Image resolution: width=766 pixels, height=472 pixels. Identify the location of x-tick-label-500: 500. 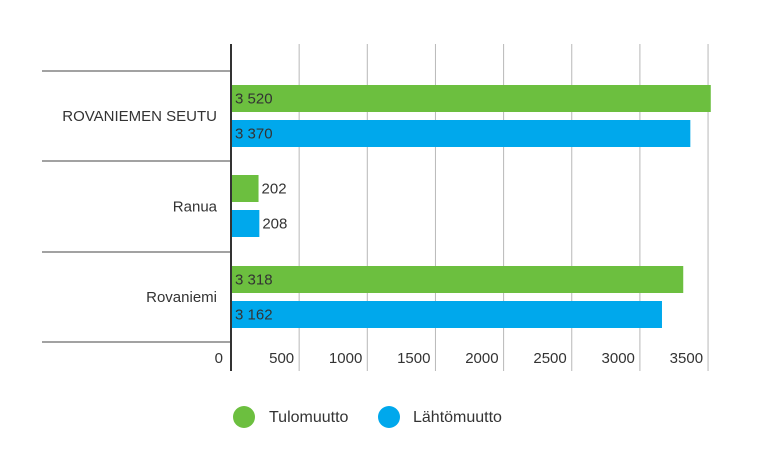
(281, 358).